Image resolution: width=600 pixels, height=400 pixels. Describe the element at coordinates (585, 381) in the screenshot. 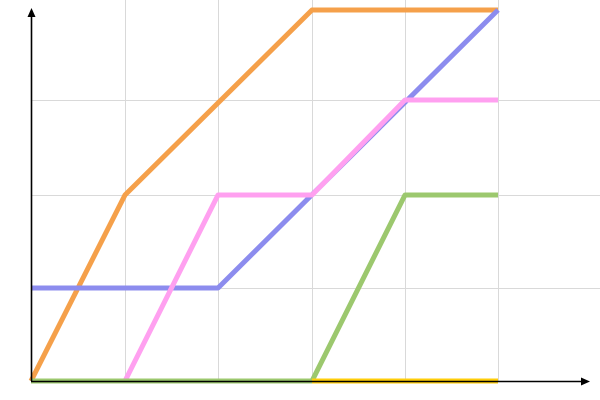

I see `x-axis-arrowhead` at that location.